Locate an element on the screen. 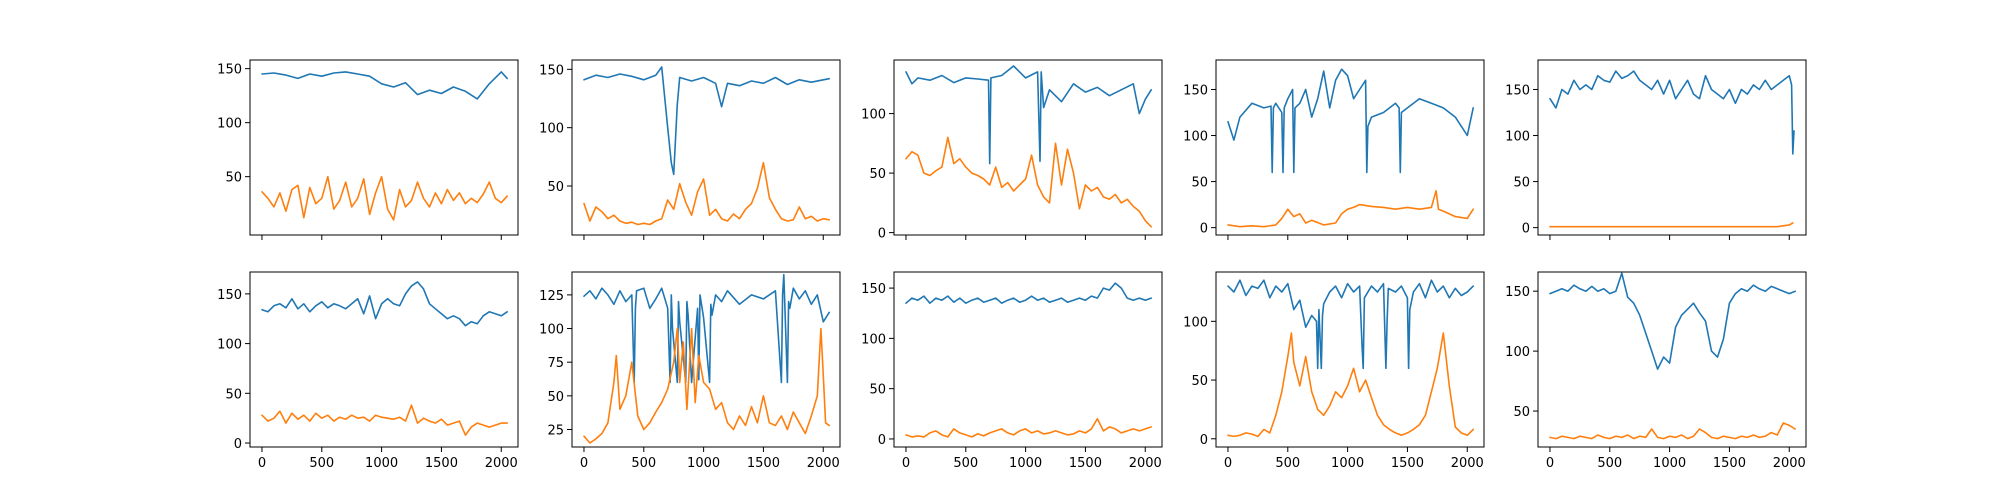  subplot-10: 0 500 1000 1500 2000 50 100 150 is located at coordinates (1656, 371).